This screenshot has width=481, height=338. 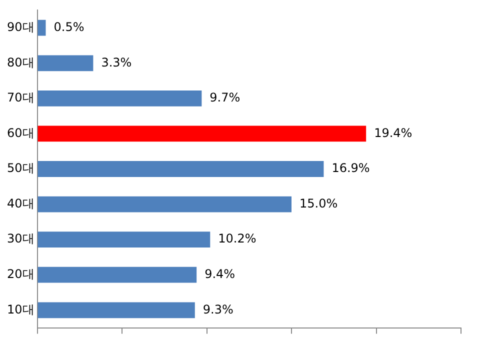 What do you see at coordinates (20, 273) in the screenshot?
I see `y-tick-label: 20대` at bounding box center [20, 273].